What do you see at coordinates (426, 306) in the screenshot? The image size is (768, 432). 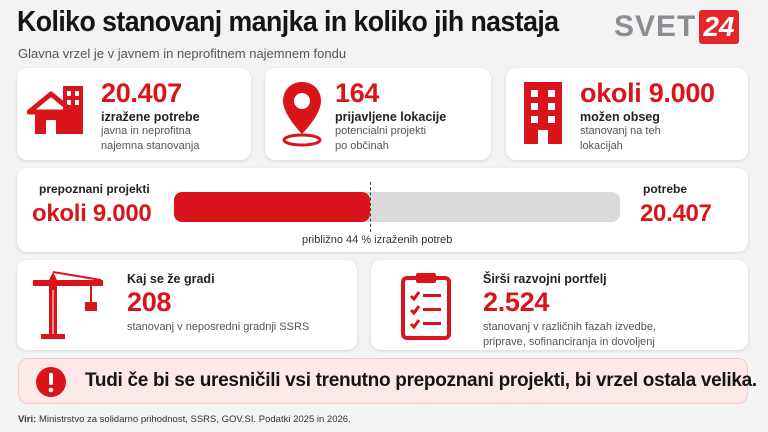 I see `clipboard-checklist-icon` at bounding box center [426, 306].